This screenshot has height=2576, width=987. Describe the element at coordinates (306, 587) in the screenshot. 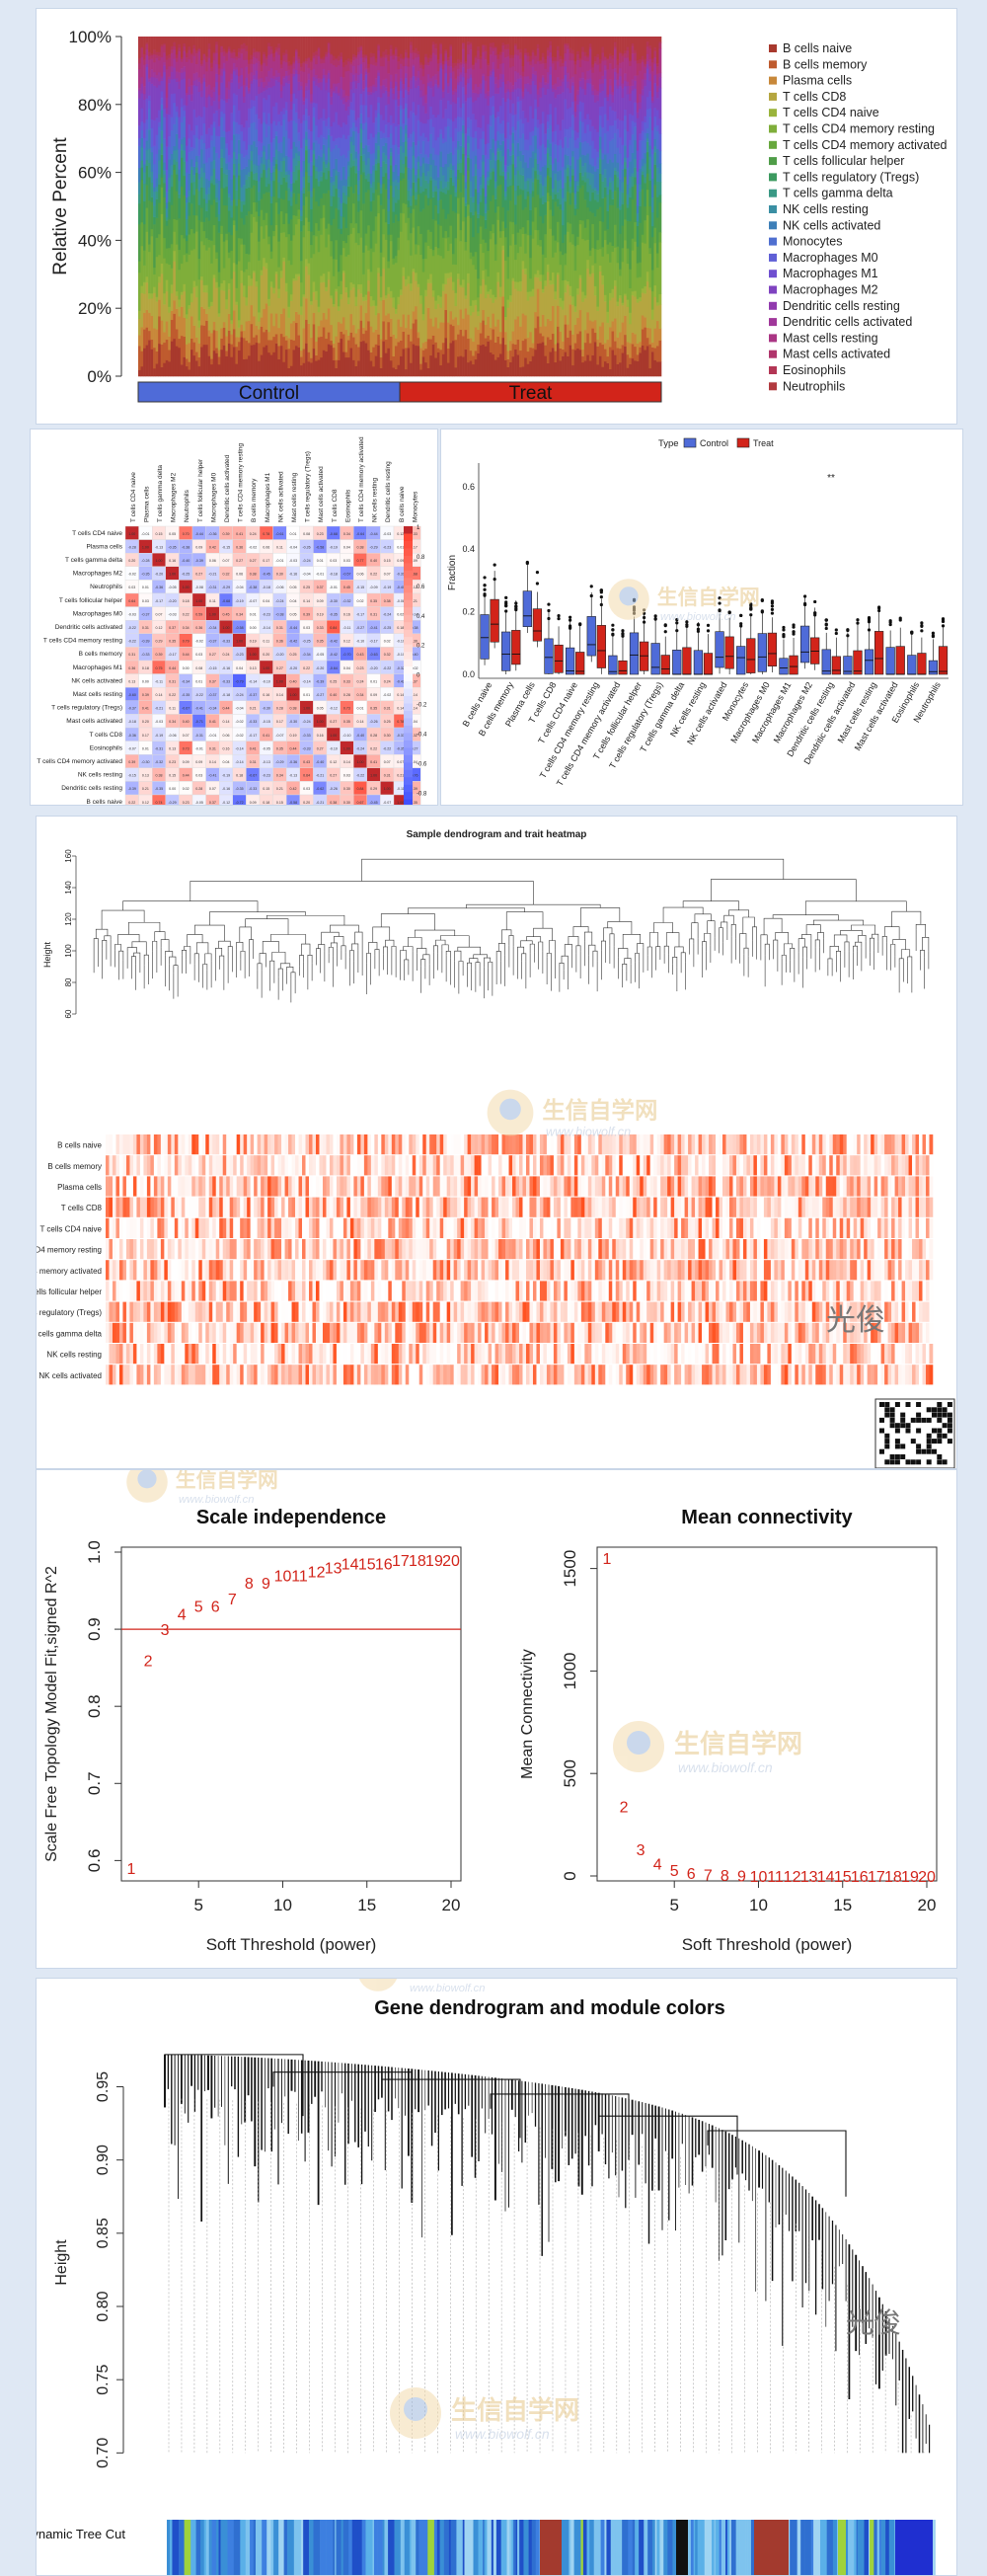

I see `corr-cell-value: 0.25` at that location.